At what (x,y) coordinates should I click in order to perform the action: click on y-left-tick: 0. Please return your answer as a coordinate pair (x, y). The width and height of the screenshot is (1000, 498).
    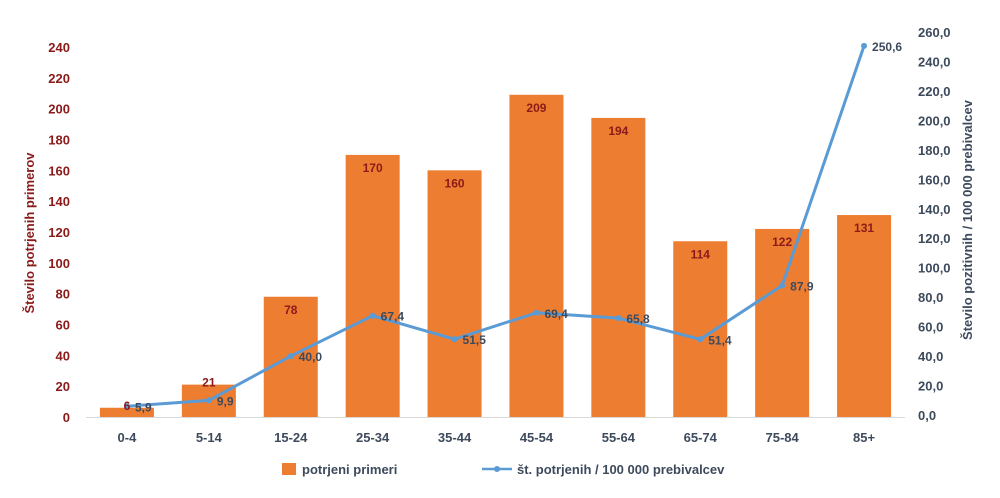
    Looking at the image, I should click on (66, 417).